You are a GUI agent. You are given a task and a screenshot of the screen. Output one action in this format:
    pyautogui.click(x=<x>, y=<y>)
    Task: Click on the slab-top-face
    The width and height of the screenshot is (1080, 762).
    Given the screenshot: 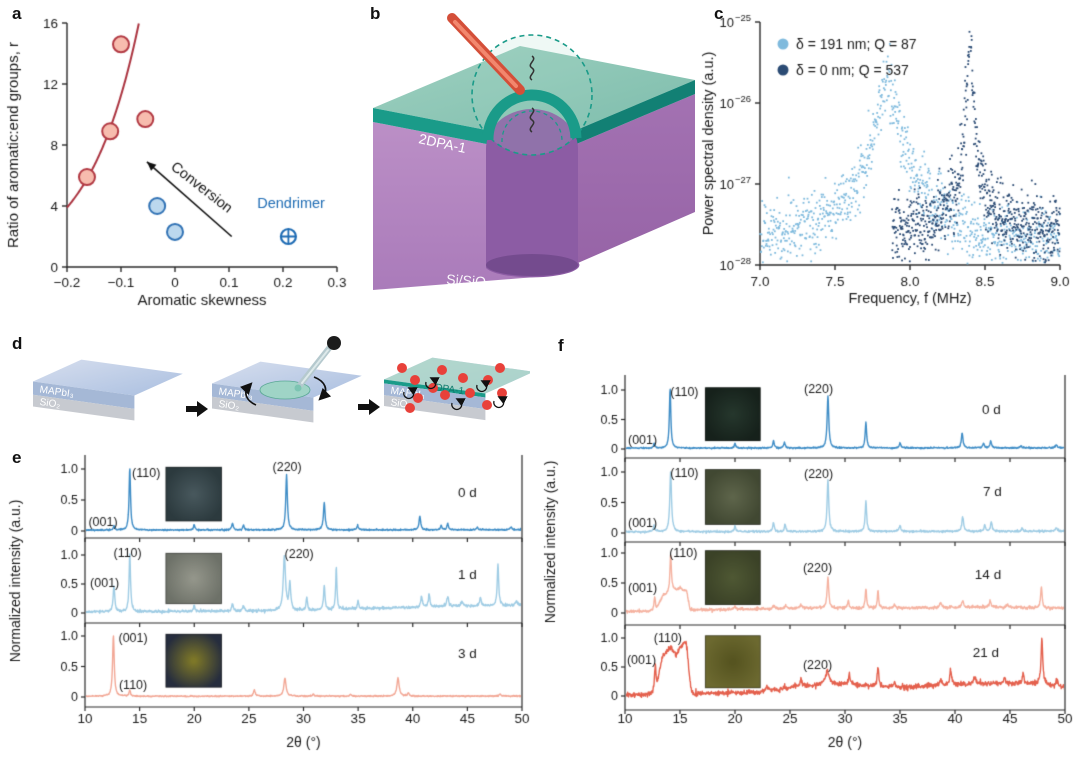 What is the action you would take?
    pyautogui.click(x=108, y=377)
    